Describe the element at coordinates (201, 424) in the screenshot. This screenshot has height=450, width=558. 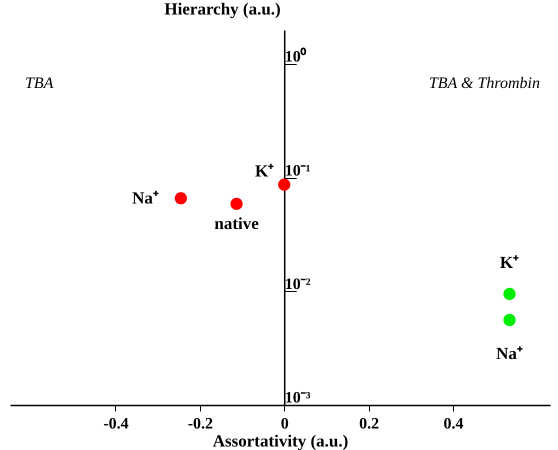
I see `x-tick-label: -0.2` at that location.